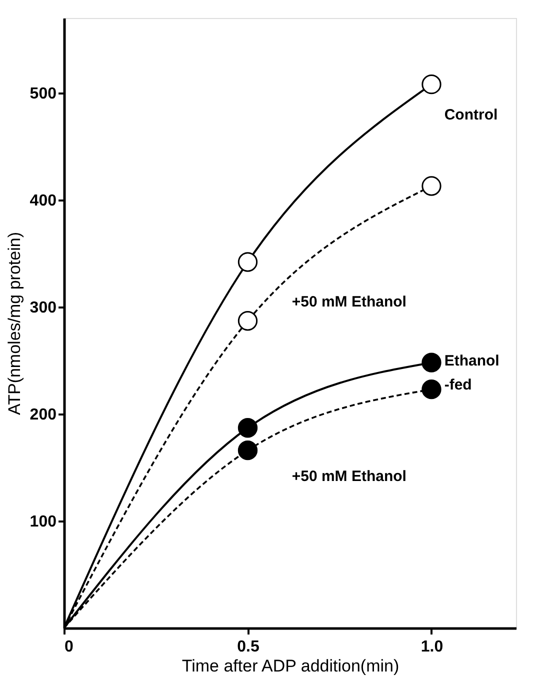 The image size is (549, 691). I want to click on x-tick-label: 0, so click(69, 647).